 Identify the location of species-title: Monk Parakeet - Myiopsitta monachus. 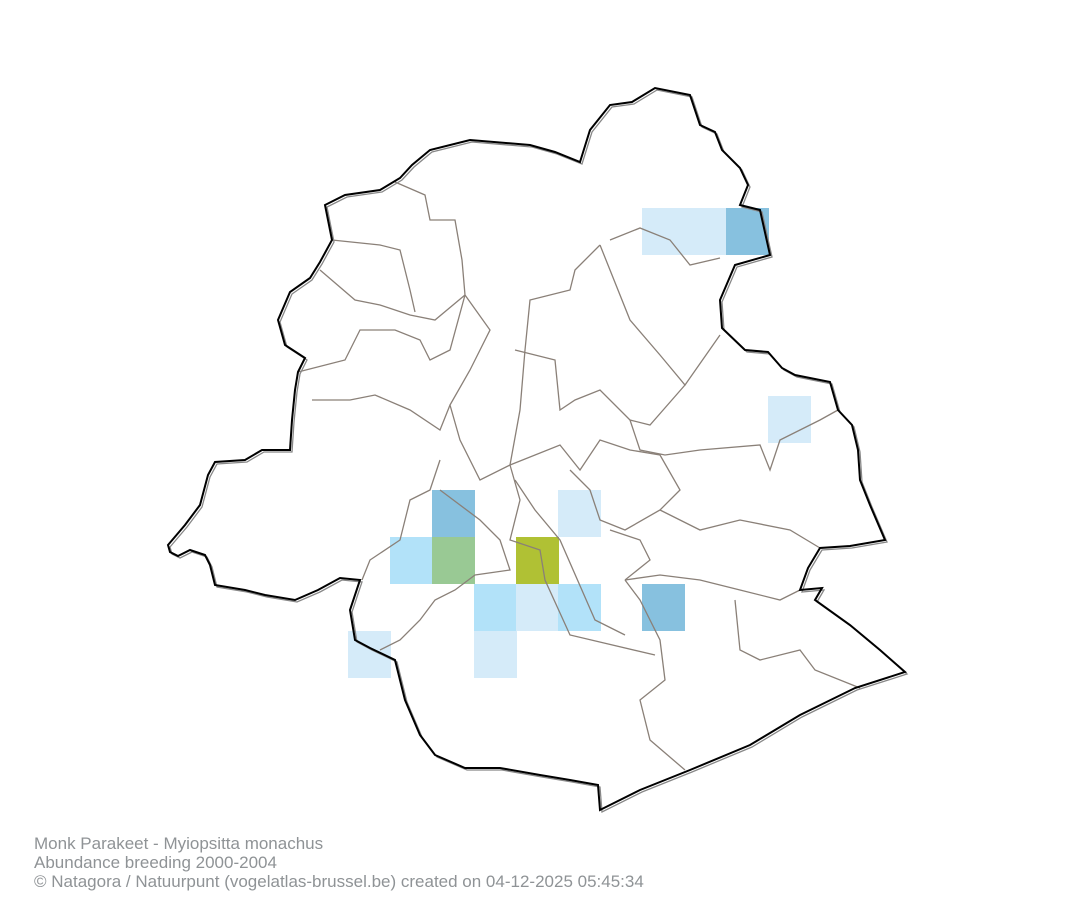
(179, 843).